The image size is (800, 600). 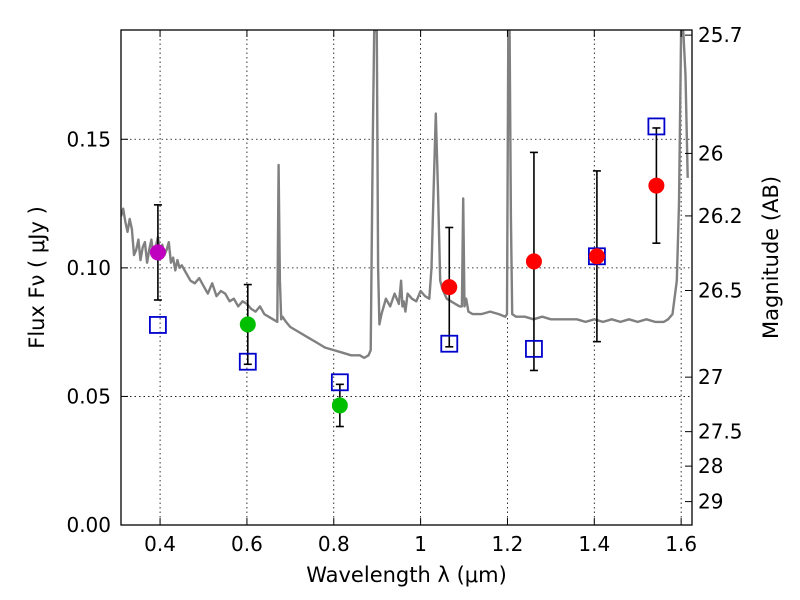 What do you see at coordinates (710, 502) in the screenshot?
I see `magnitude-tick-label: 29` at bounding box center [710, 502].